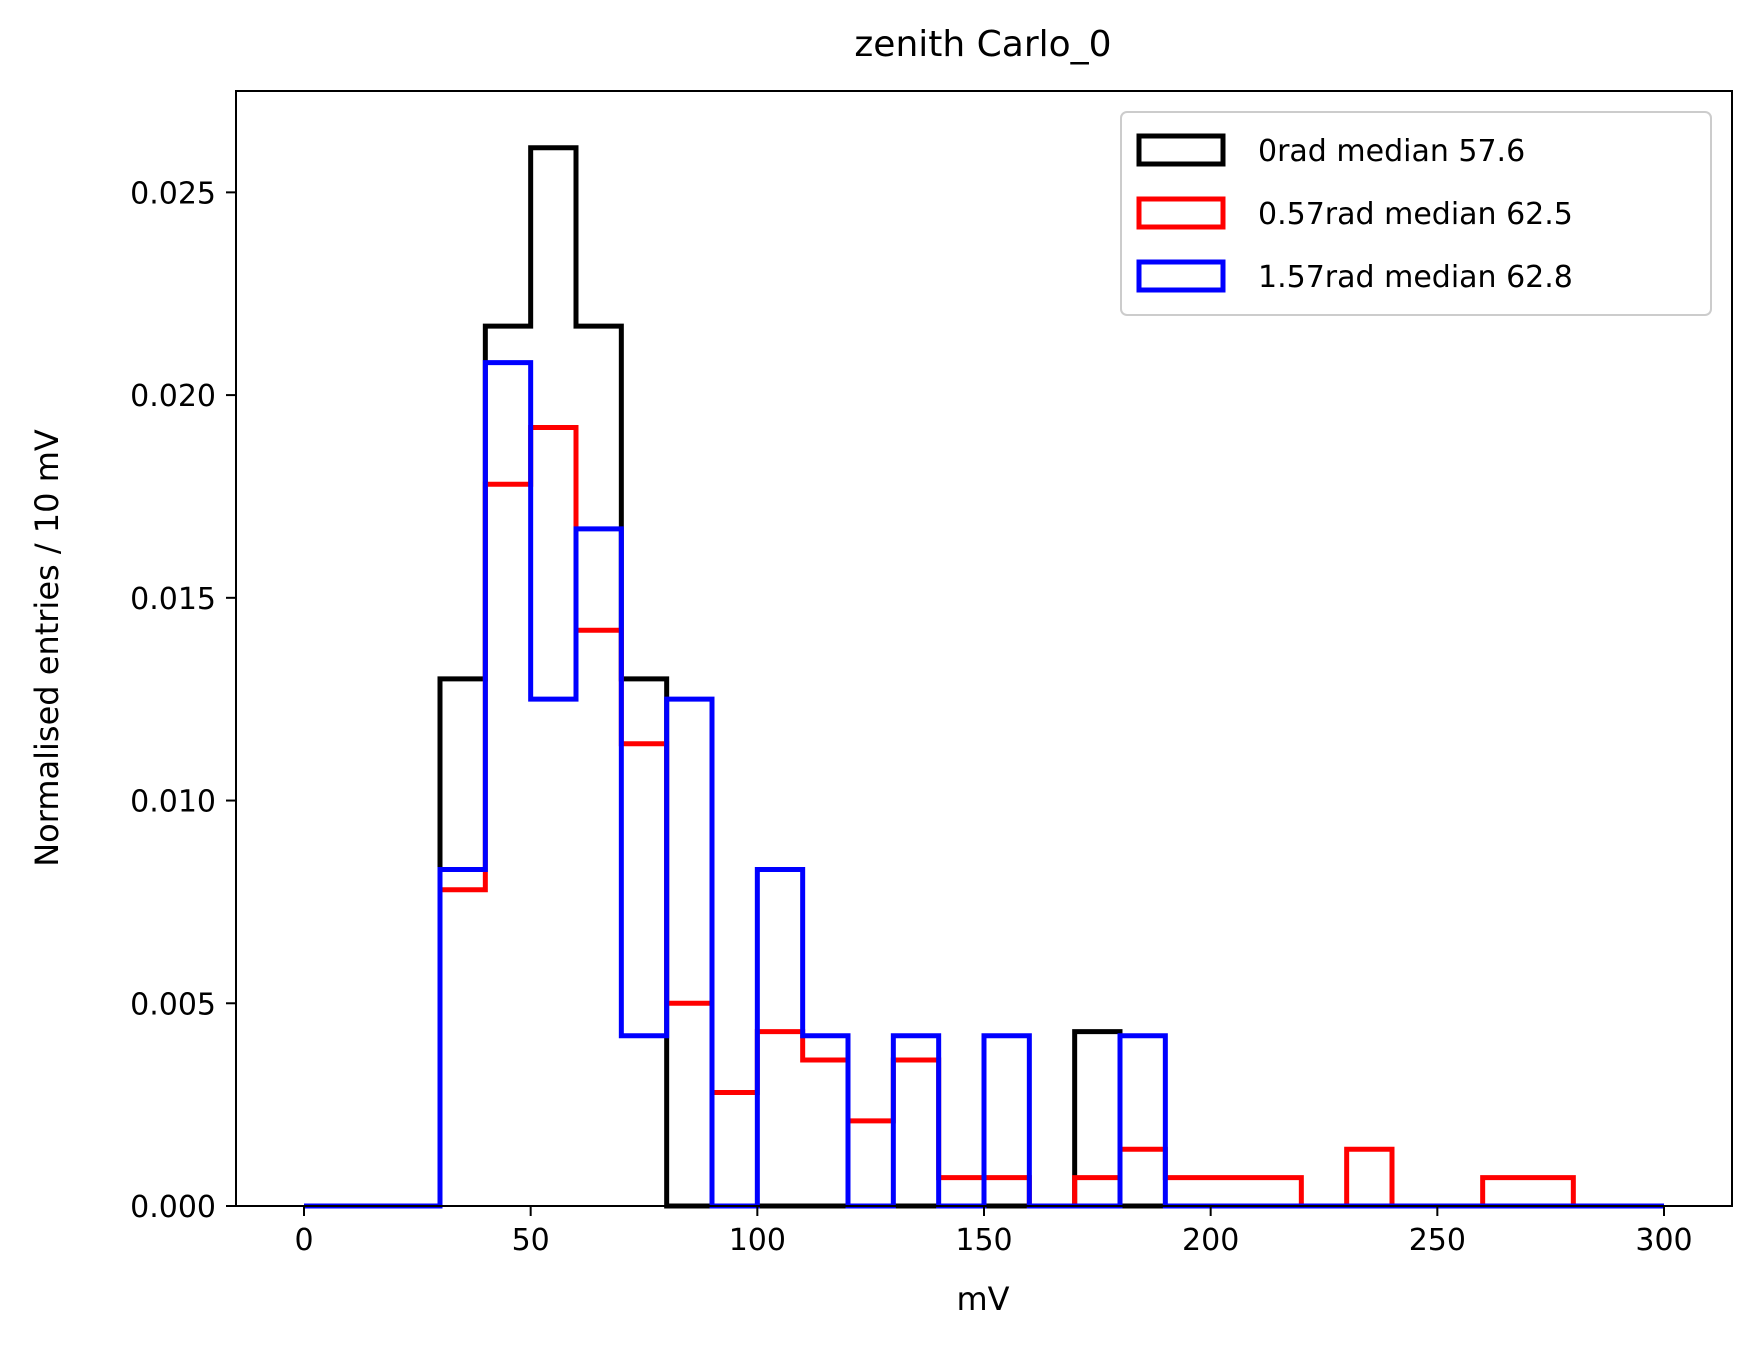  What do you see at coordinates (757, 1240) in the screenshot?
I see `x-tick-label: 100` at bounding box center [757, 1240].